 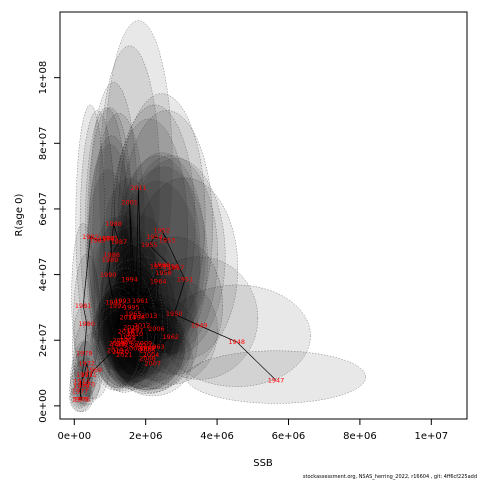 I want to click on confidence-ellipse-2017, so click(x=120, y=334).